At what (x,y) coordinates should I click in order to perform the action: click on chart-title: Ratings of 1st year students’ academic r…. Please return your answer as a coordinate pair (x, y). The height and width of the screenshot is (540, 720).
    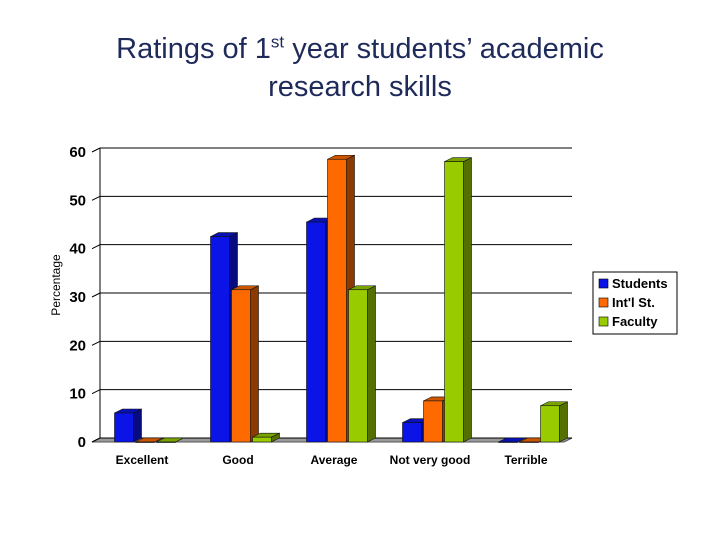
    Looking at the image, I should click on (360, 68).